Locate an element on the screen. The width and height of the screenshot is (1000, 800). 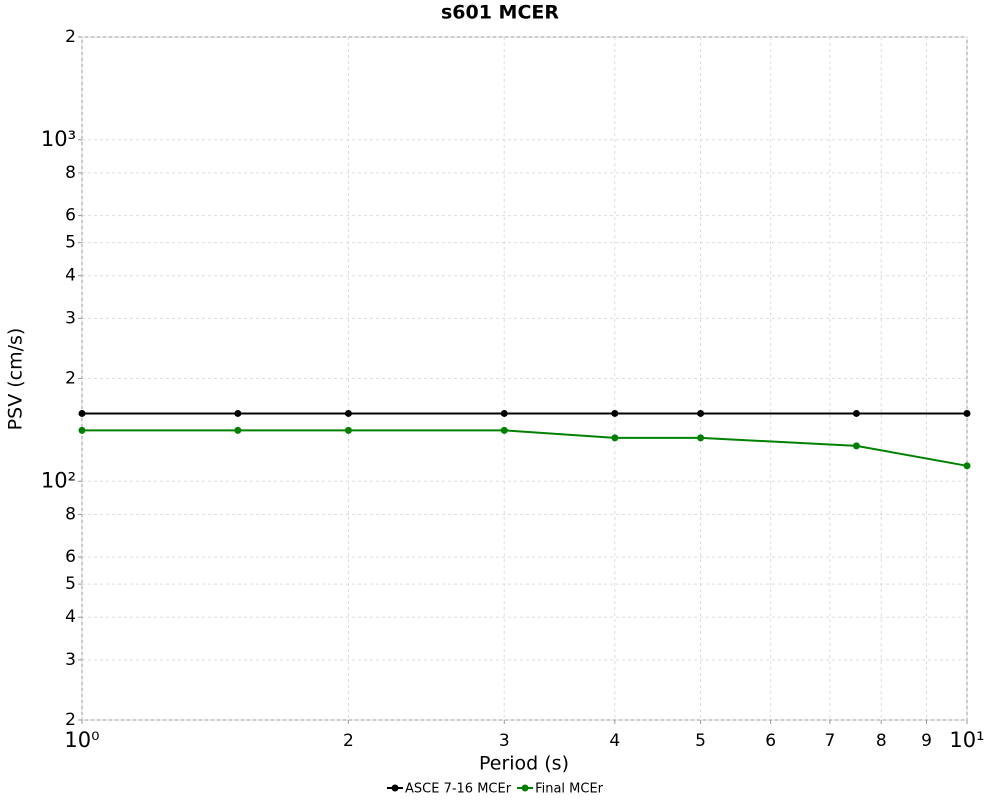
x-tick-label: 7 is located at coordinates (829, 741).